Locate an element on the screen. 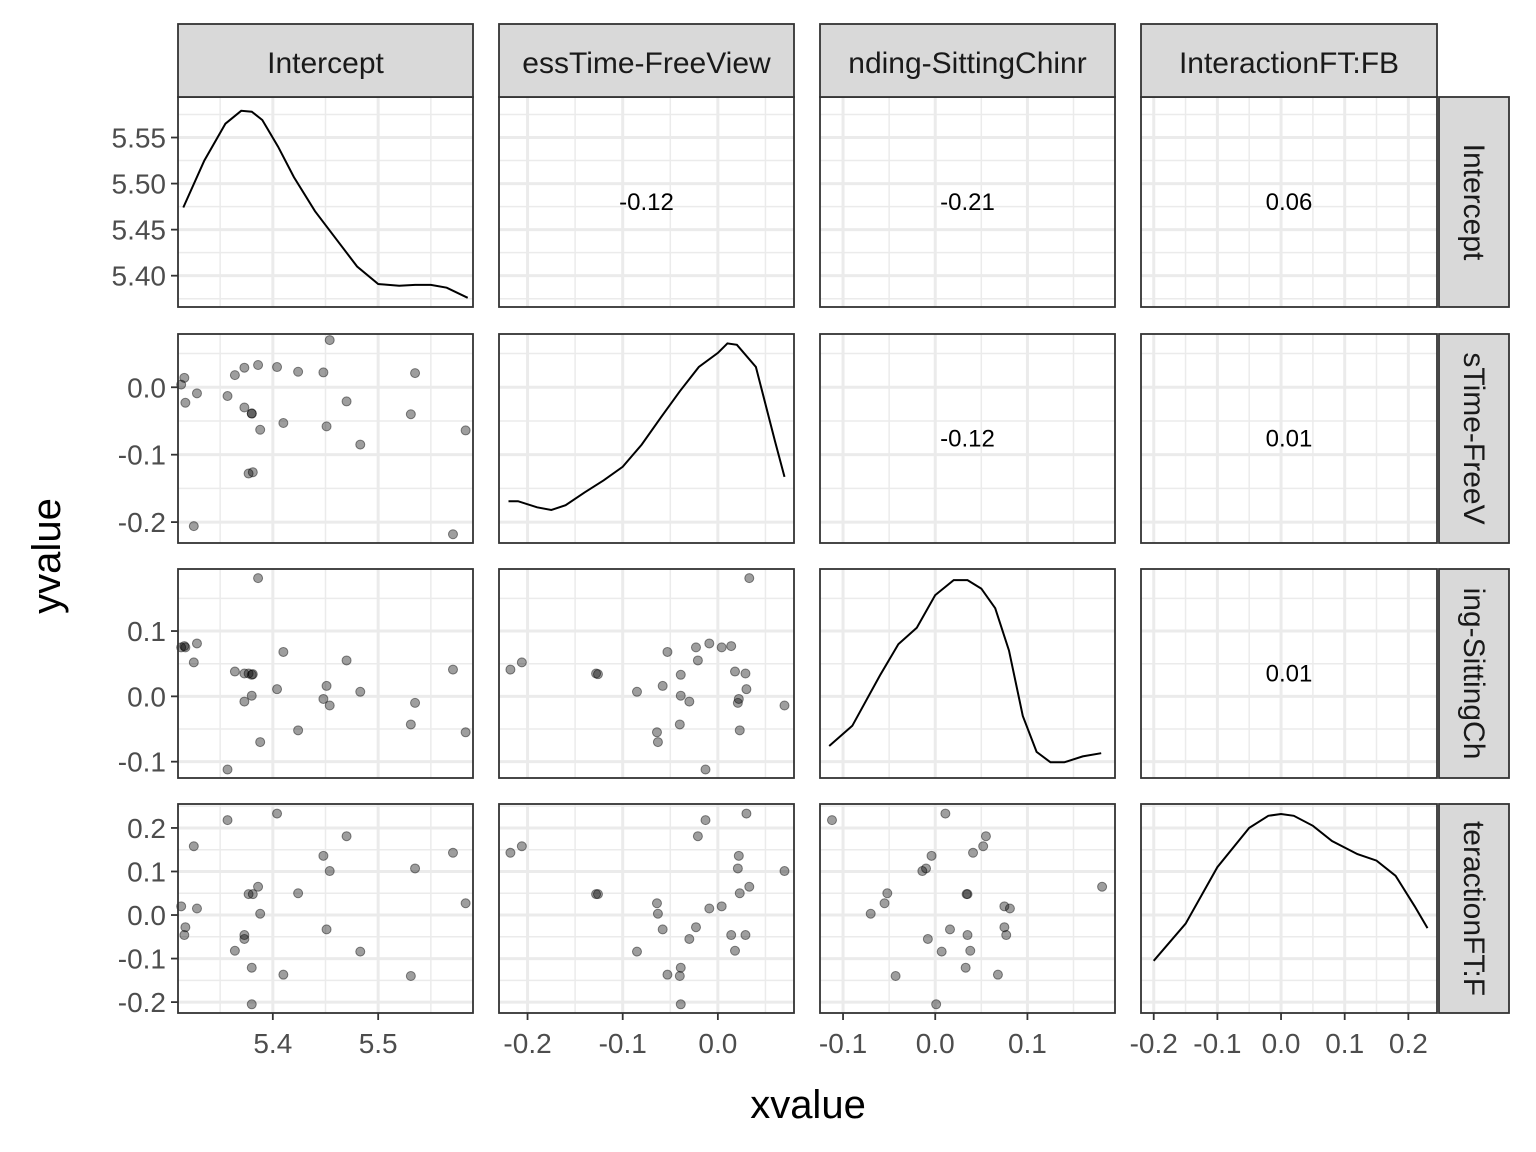 Image resolution: width=1536 pixels, height=1152 pixels. panel-r0-c3: 0.06 is located at coordinates (1289, 202).